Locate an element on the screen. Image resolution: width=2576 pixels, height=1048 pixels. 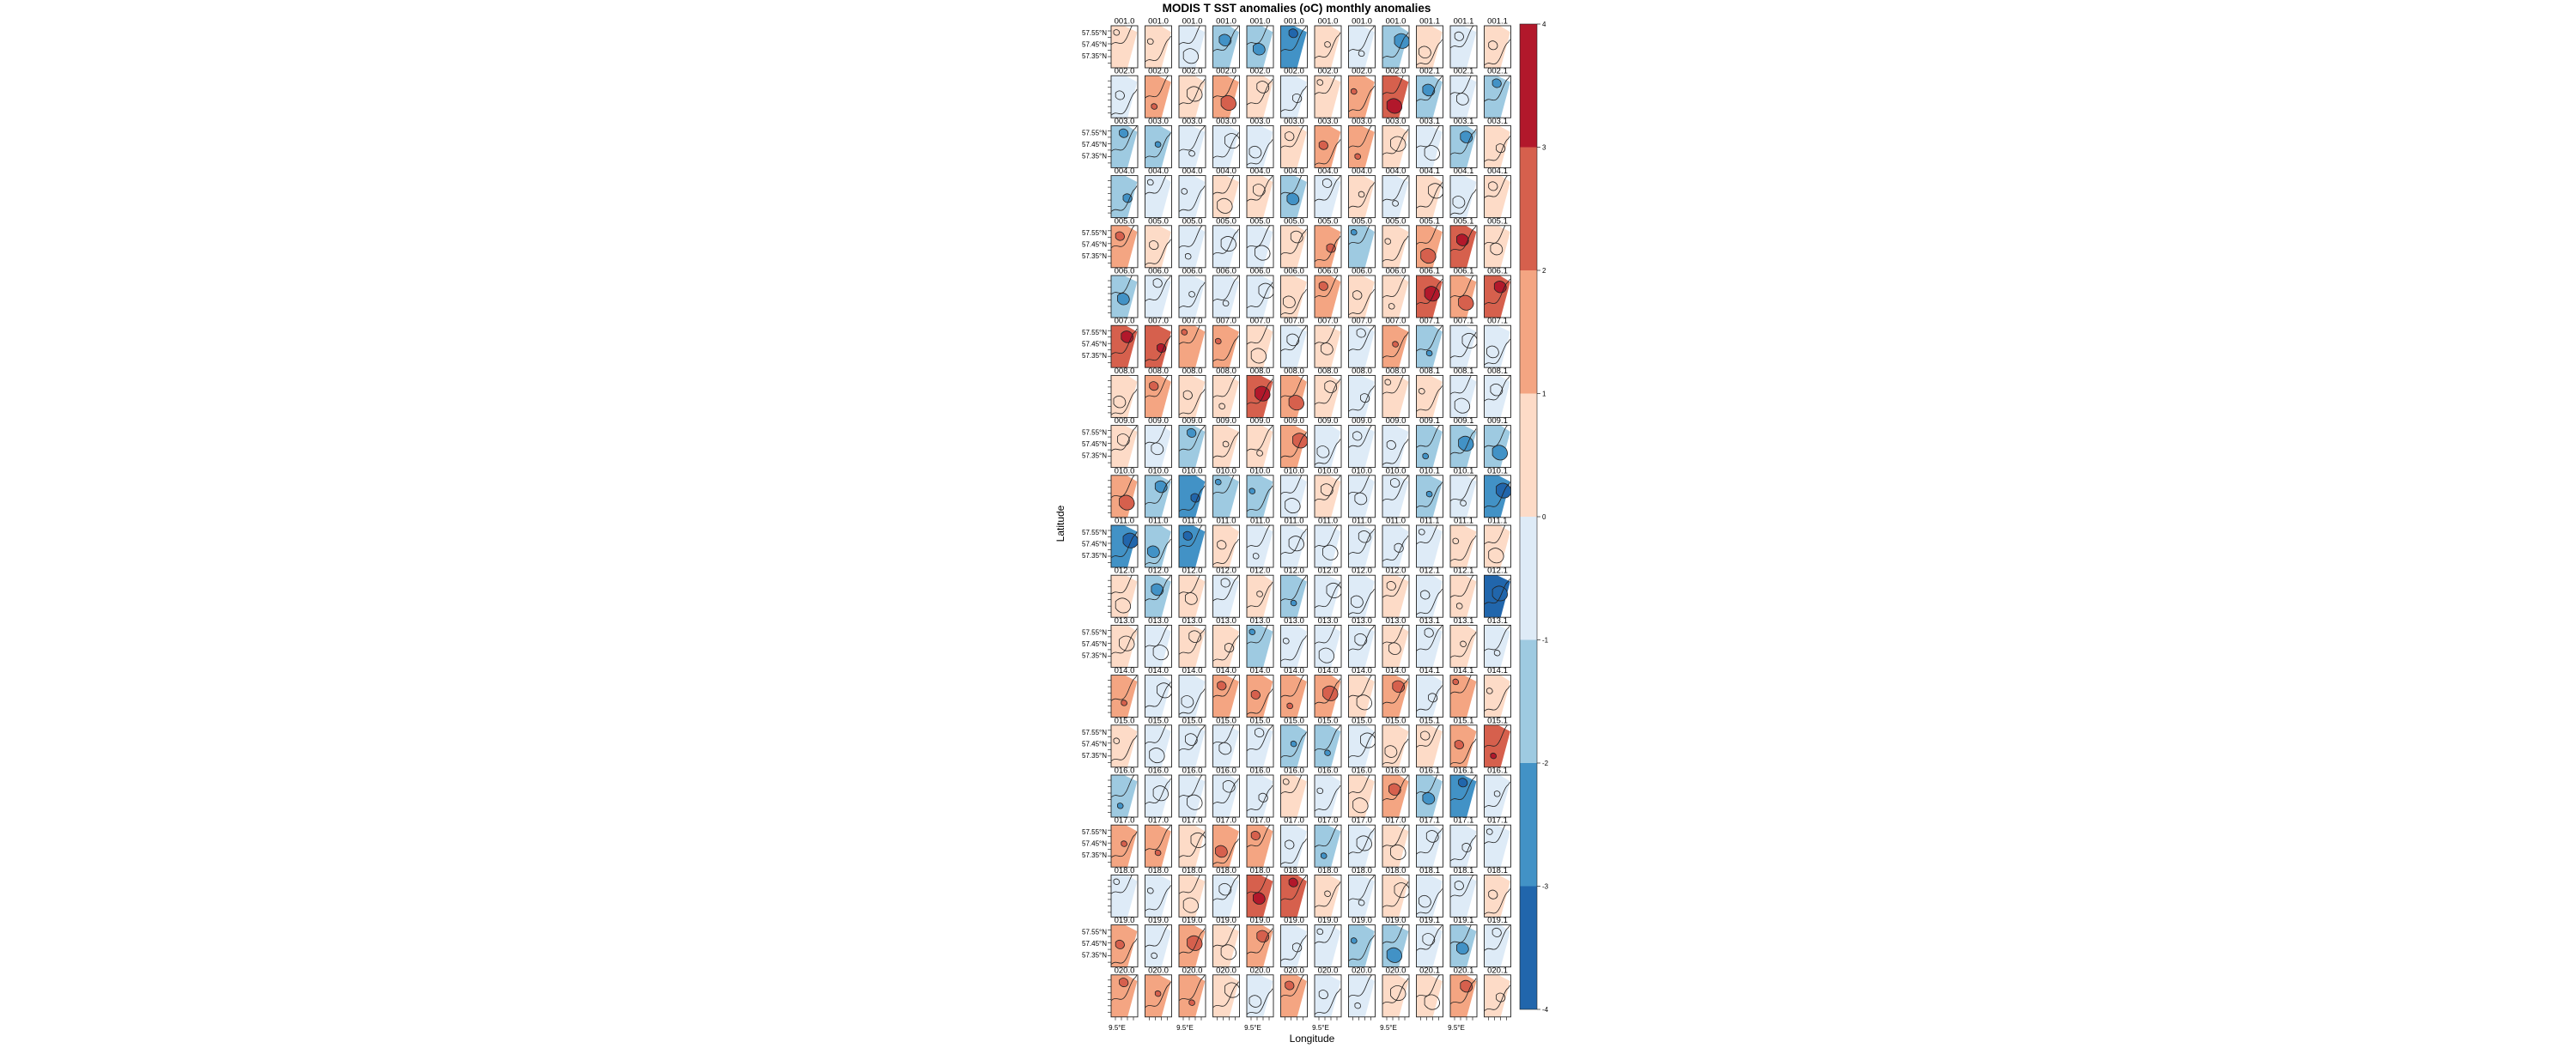
panel-label: 002.1 is located at coordinates (1429, 71).